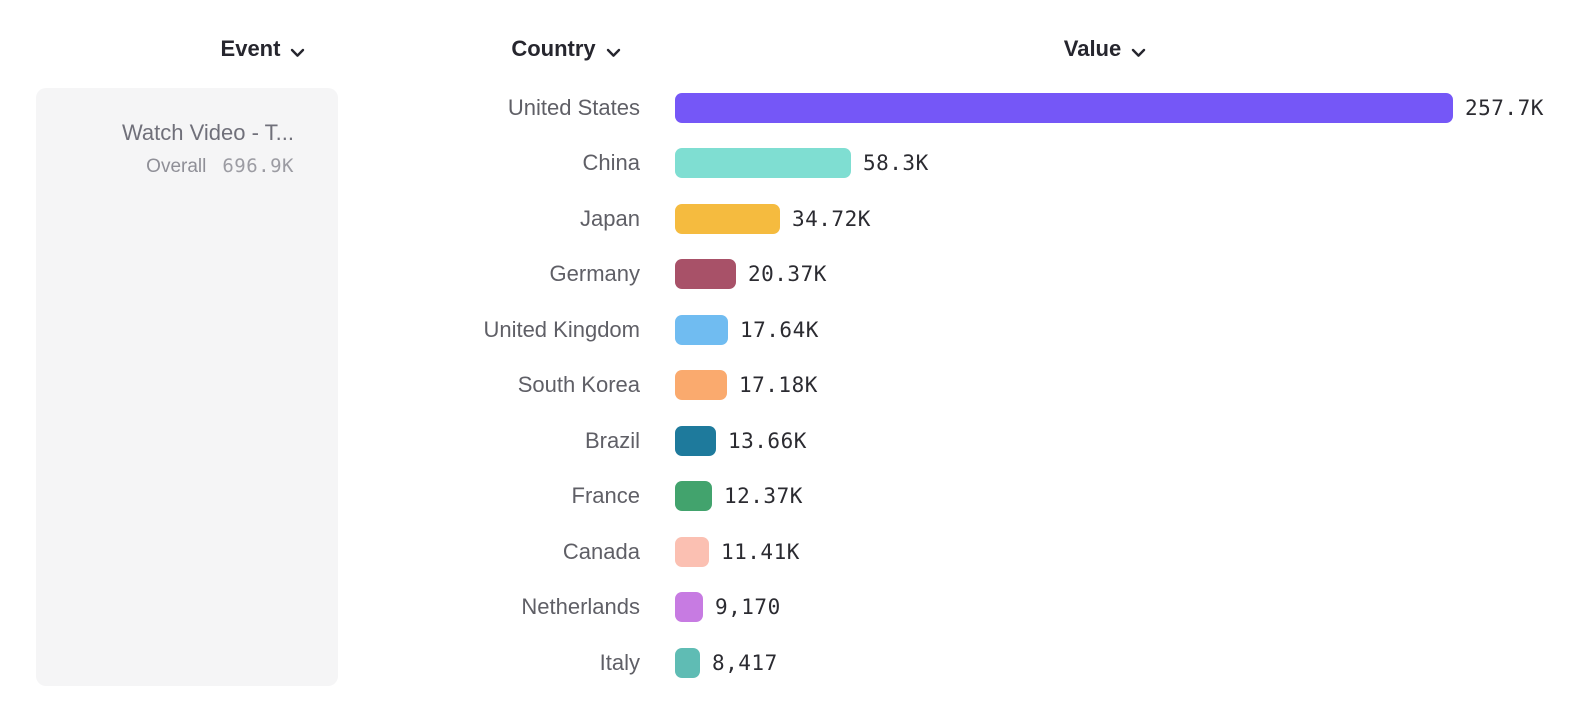 The width and height of the screenshot is (1584, 712). Describe the element at coordinates (763, 496) in the screenshot. I see `value-label: 12.37K` at that location.